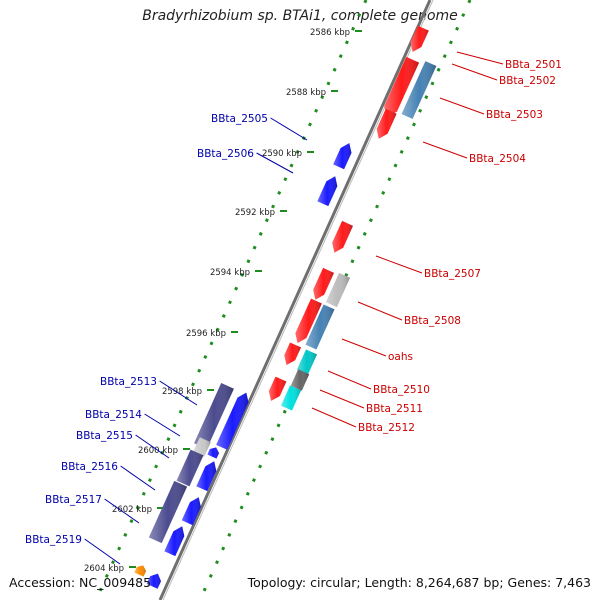 The image size is (600, 600). I want to click on tick-label: 2602 kbp, so click(132, 510).